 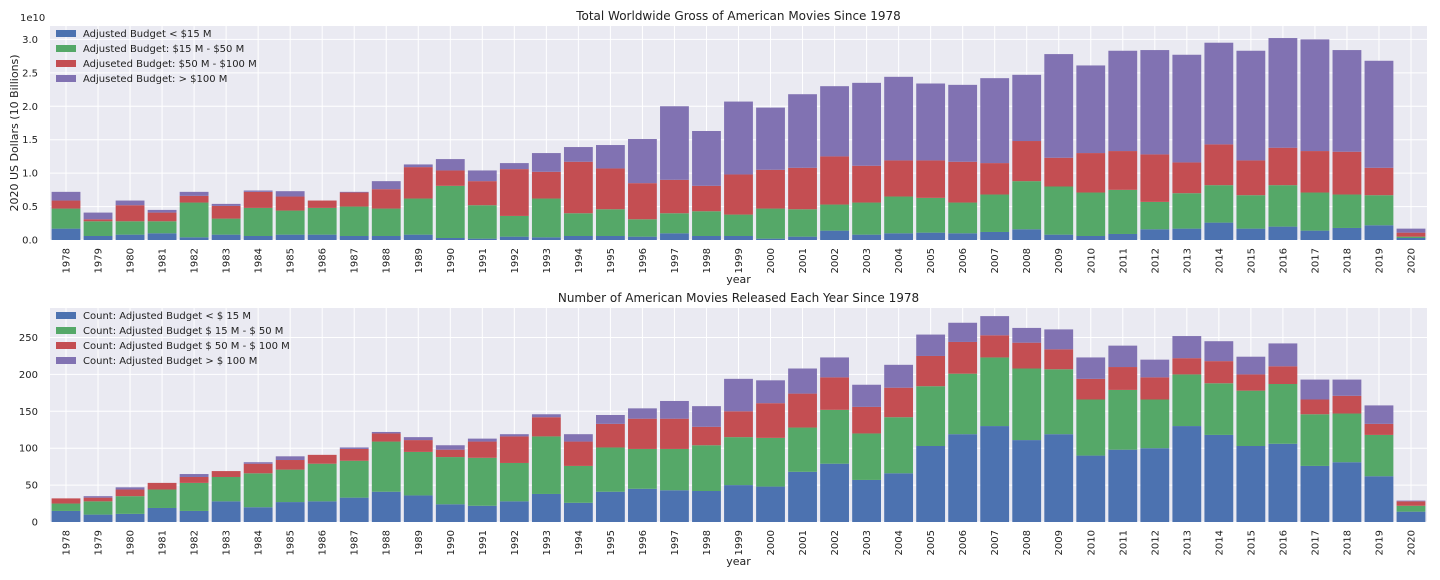 What do you see at coordinates (387, 260) in the screenshot?
I see `x-tick-label: 1988` at bounding box center [387, 260].